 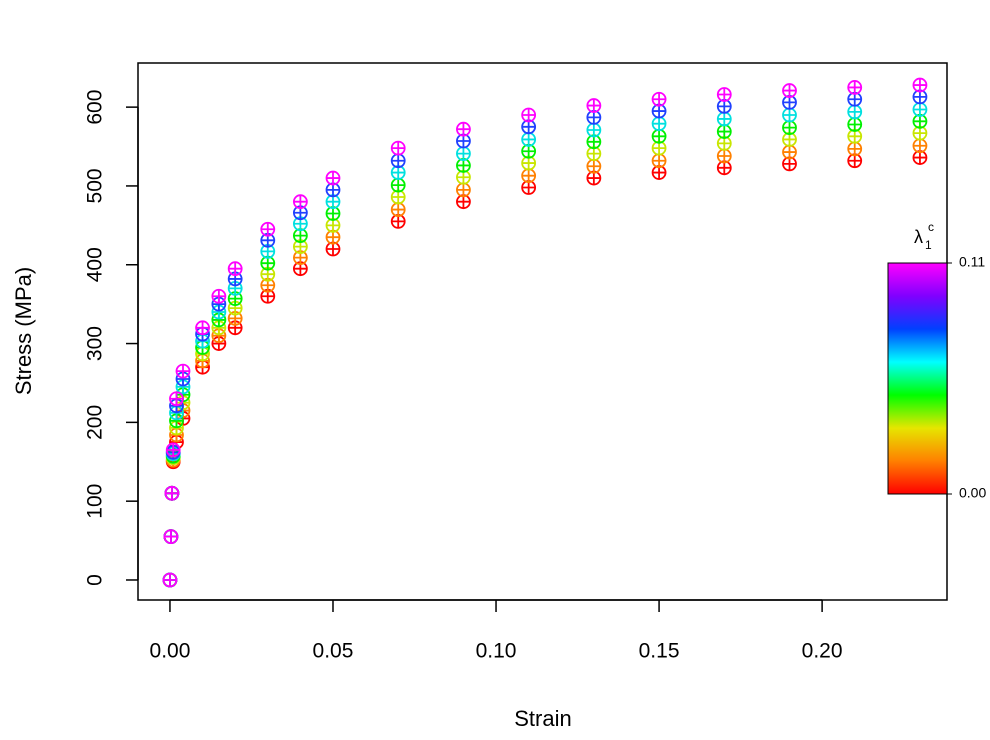 What do you see at coordinates (95, 422) in the screenshot?
I see `y-tick-label: 200` at bounding box center [95, 422].